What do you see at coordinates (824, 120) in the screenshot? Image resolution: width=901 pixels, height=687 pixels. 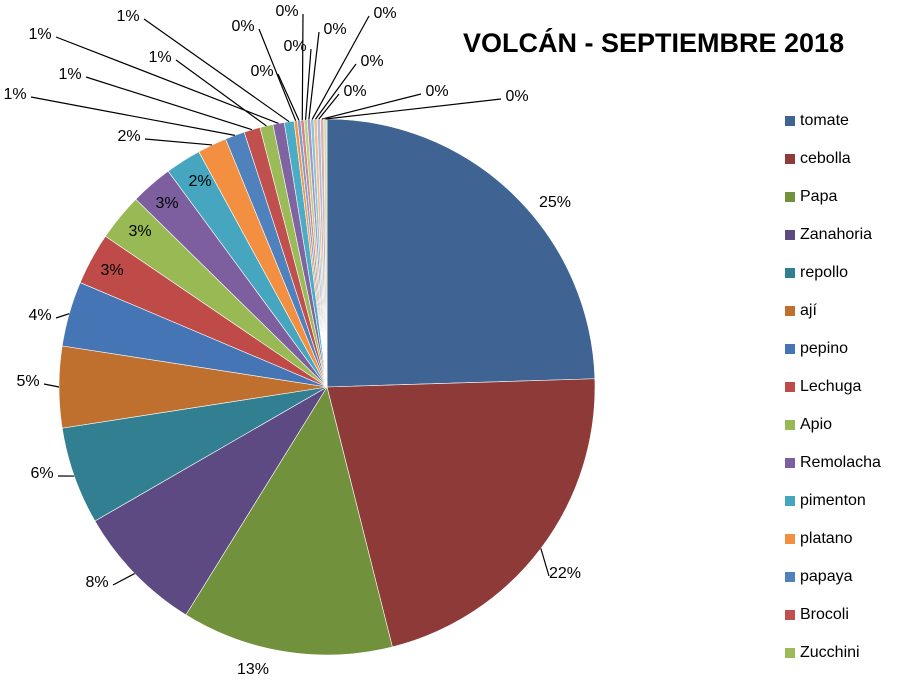 I see `legend-label: tomate` at bounding box center [824, 120].